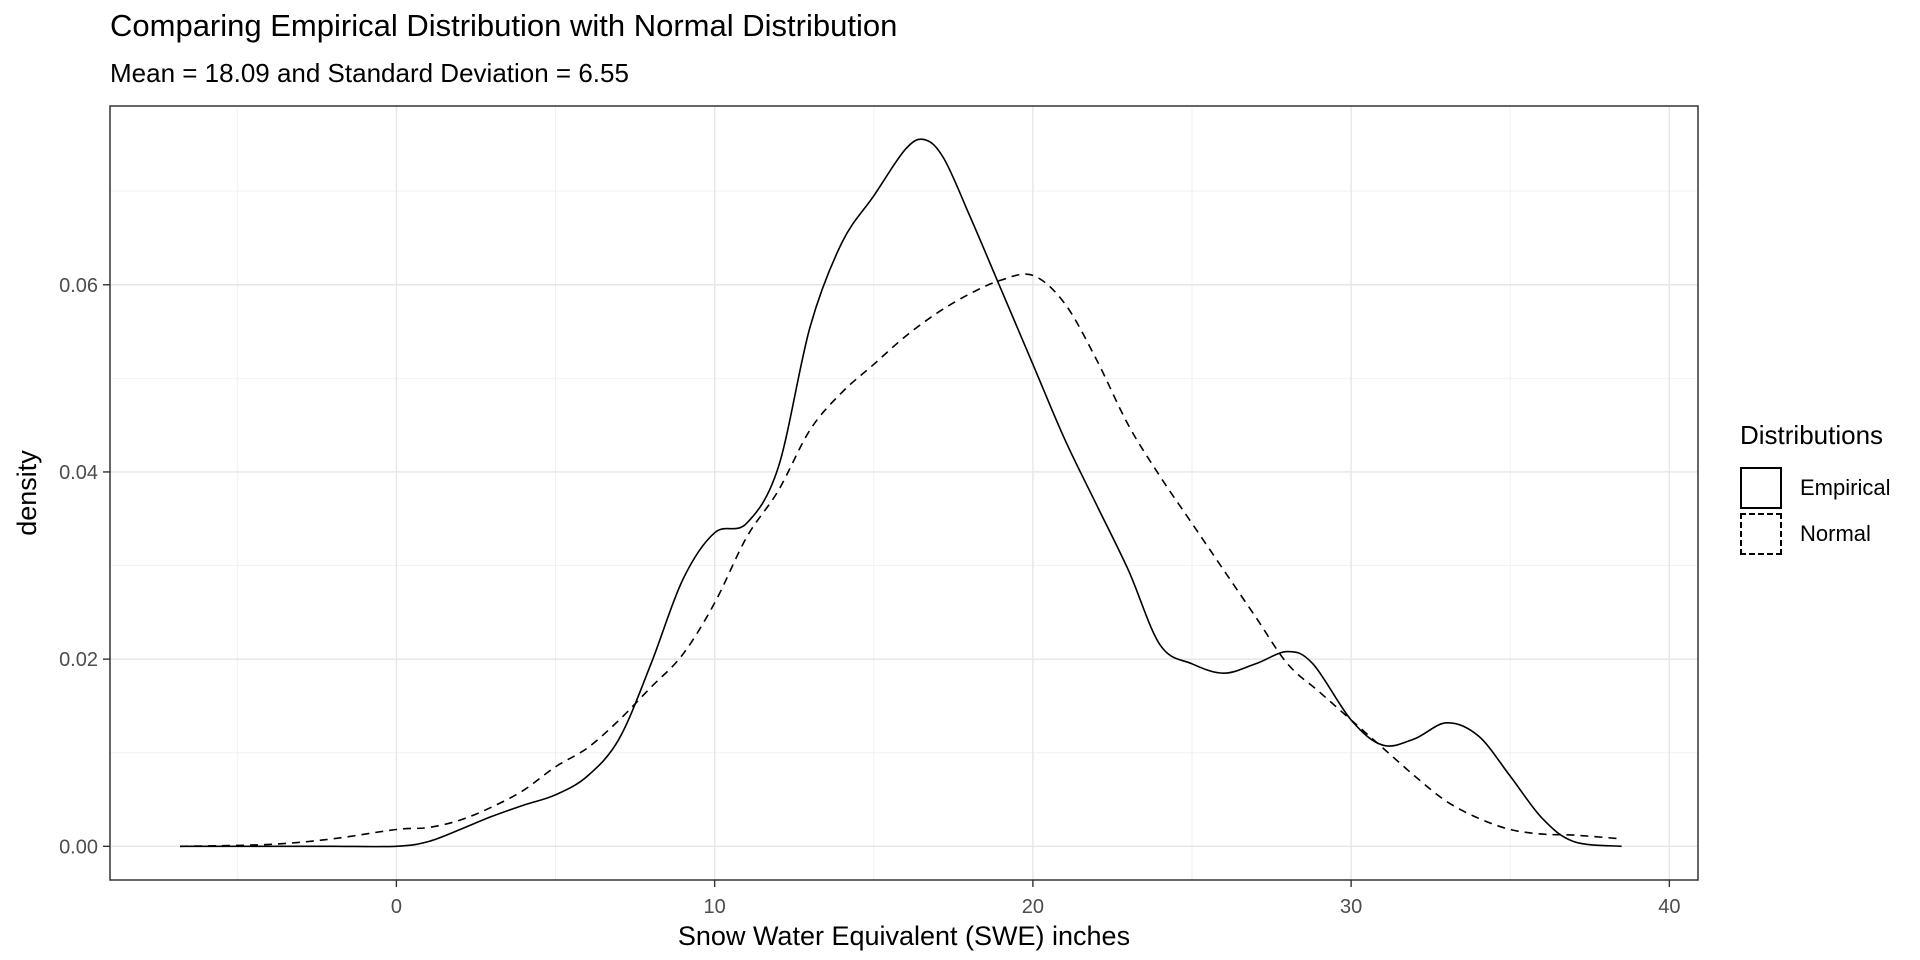 This screenshot has width=1920, height=960. I want to click on x-tick-label: 30, so click(1351, 907).